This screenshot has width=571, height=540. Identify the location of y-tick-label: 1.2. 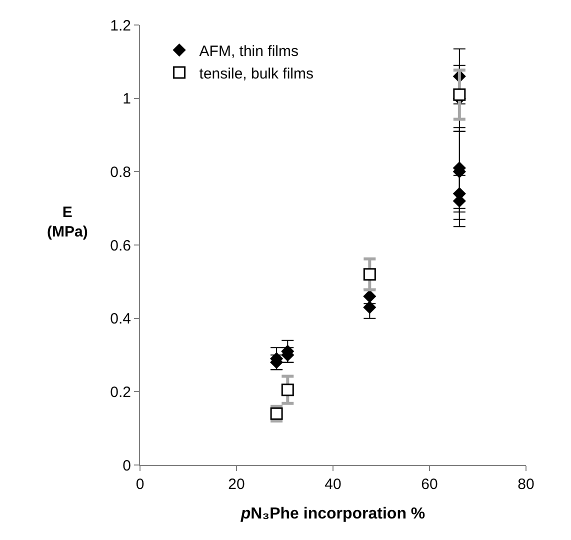
(120, 25).